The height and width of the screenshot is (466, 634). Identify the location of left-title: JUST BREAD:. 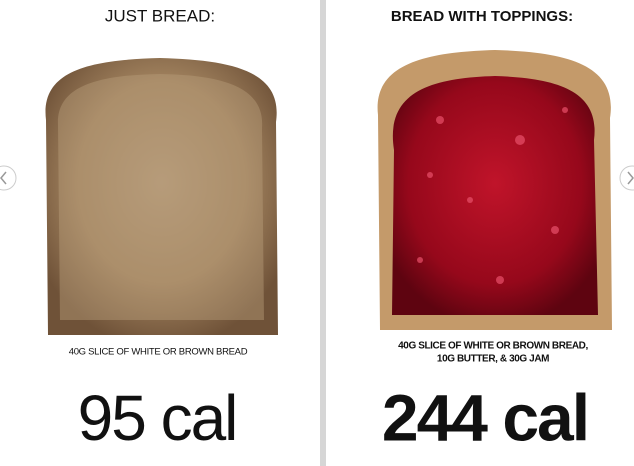
(160, 15).